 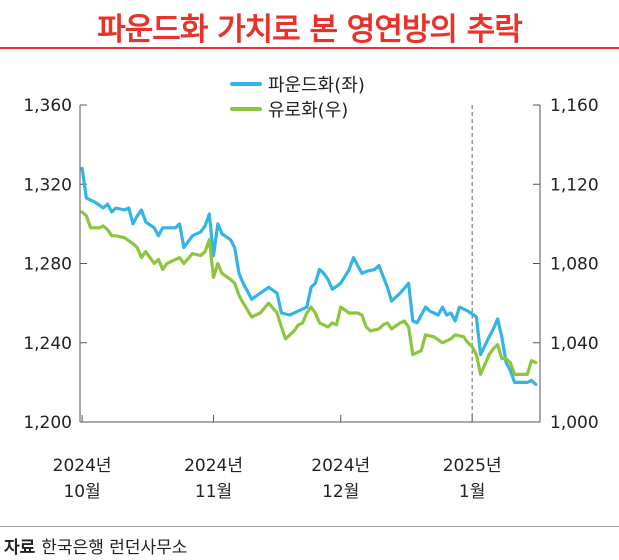 I want to click on title-divider, so click(x=309, y=48).